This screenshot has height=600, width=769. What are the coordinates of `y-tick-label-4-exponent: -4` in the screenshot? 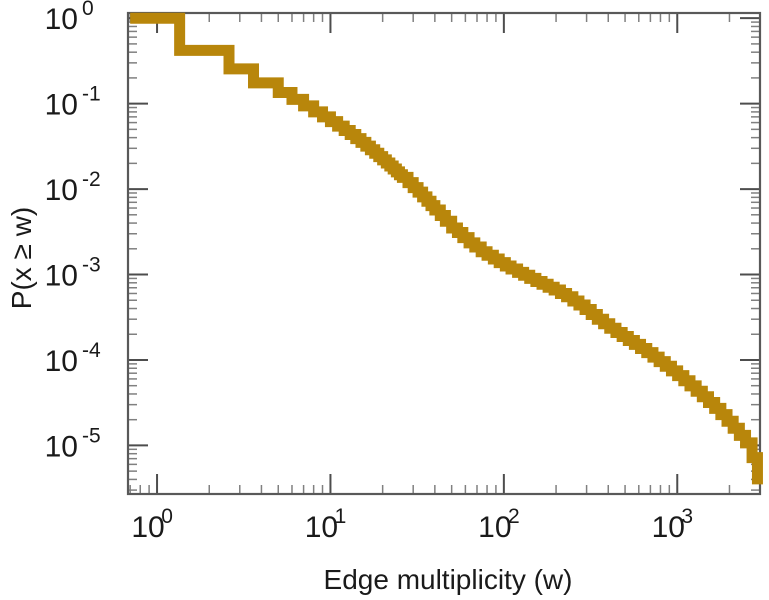 It's located at (91, 350).